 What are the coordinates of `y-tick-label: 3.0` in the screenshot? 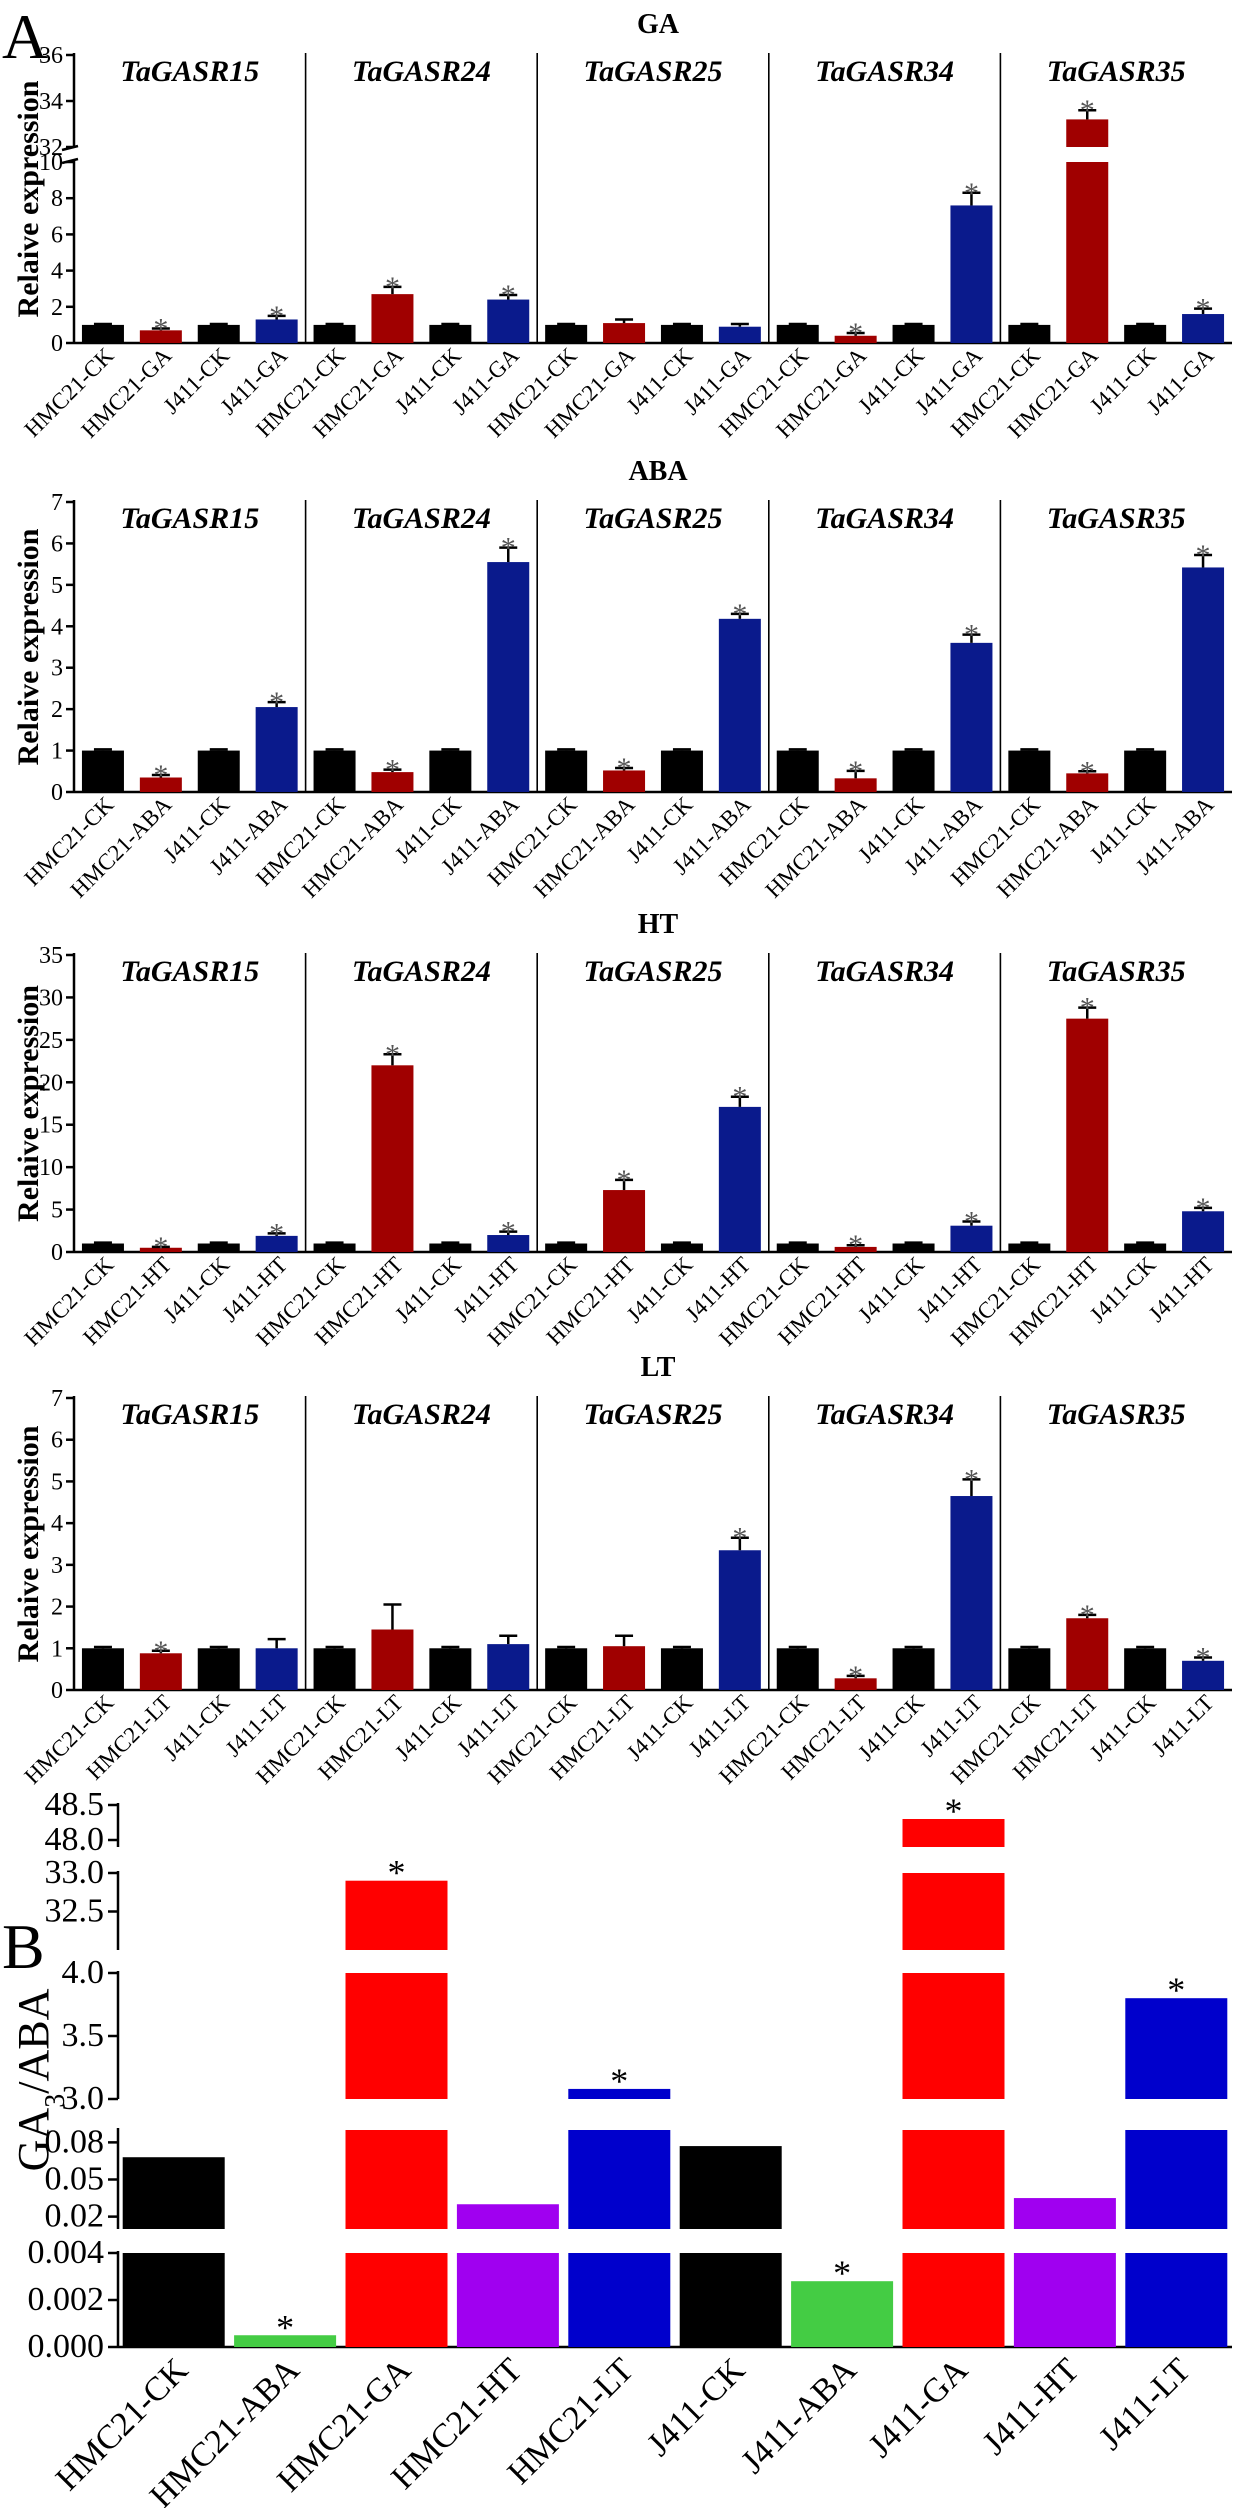 It's located at (83, 2098).